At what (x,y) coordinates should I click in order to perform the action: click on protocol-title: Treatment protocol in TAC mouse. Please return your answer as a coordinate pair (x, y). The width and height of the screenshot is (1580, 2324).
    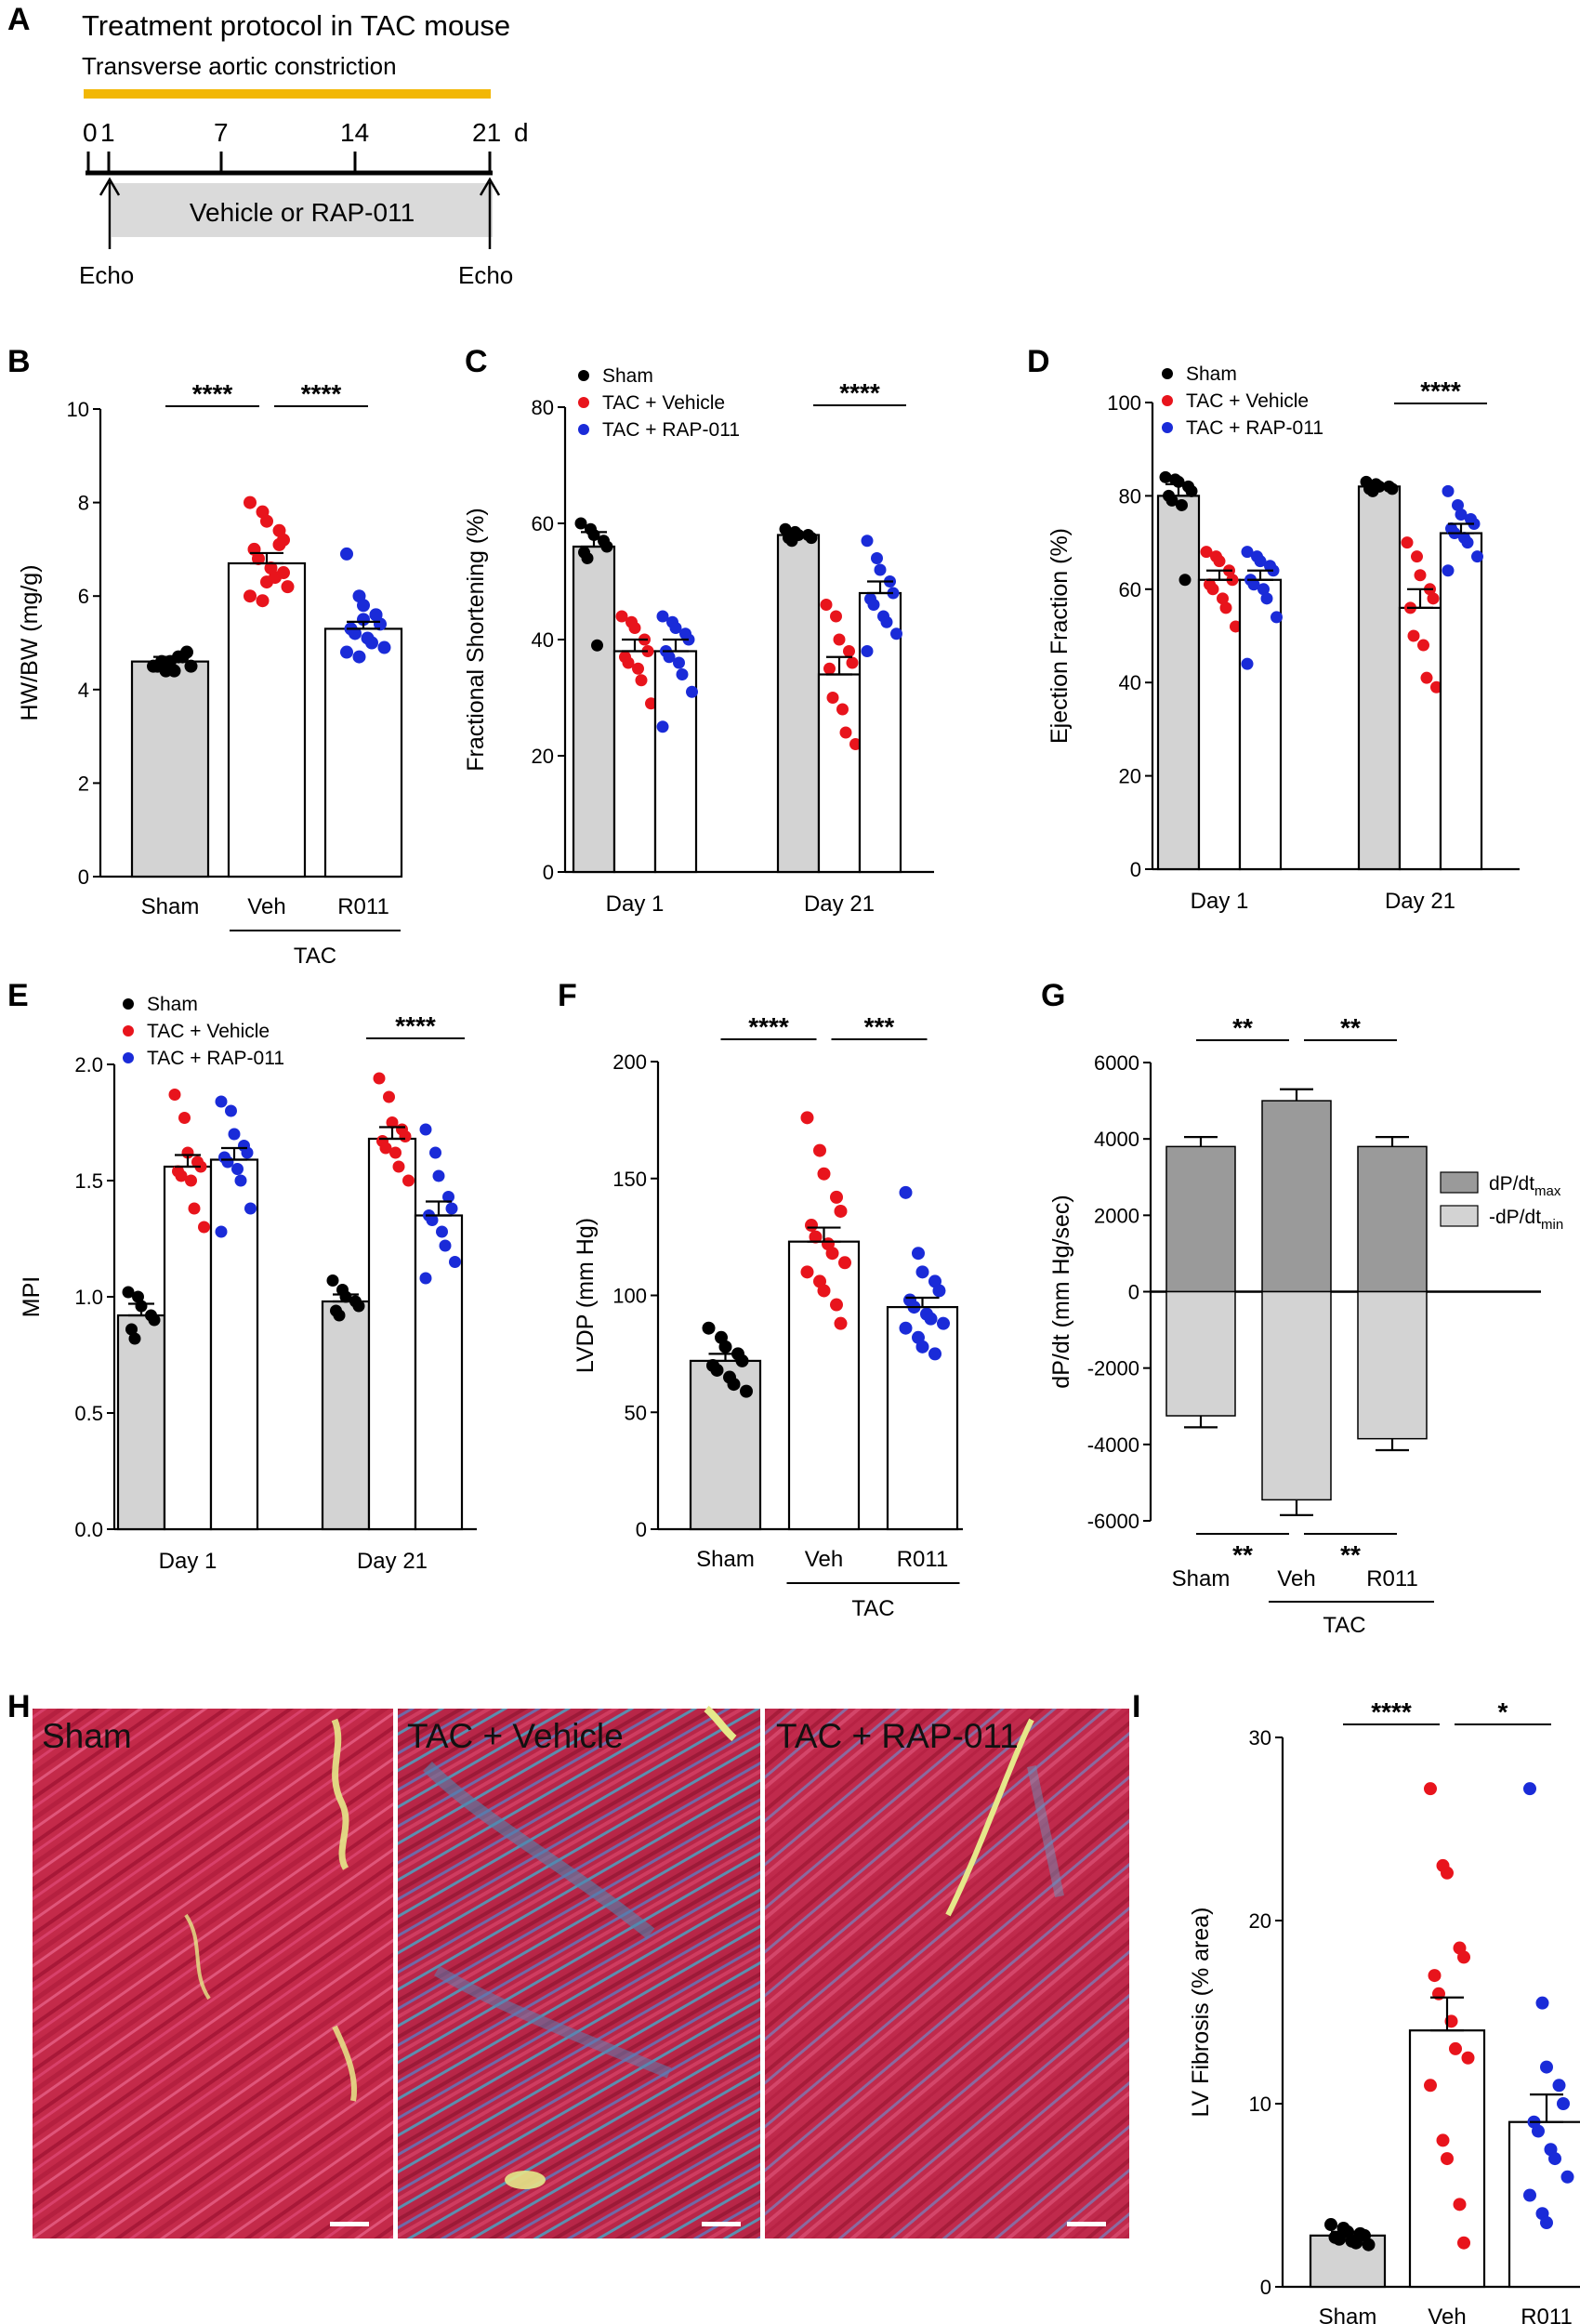
    Looking at the image, I should click on (296, 25).